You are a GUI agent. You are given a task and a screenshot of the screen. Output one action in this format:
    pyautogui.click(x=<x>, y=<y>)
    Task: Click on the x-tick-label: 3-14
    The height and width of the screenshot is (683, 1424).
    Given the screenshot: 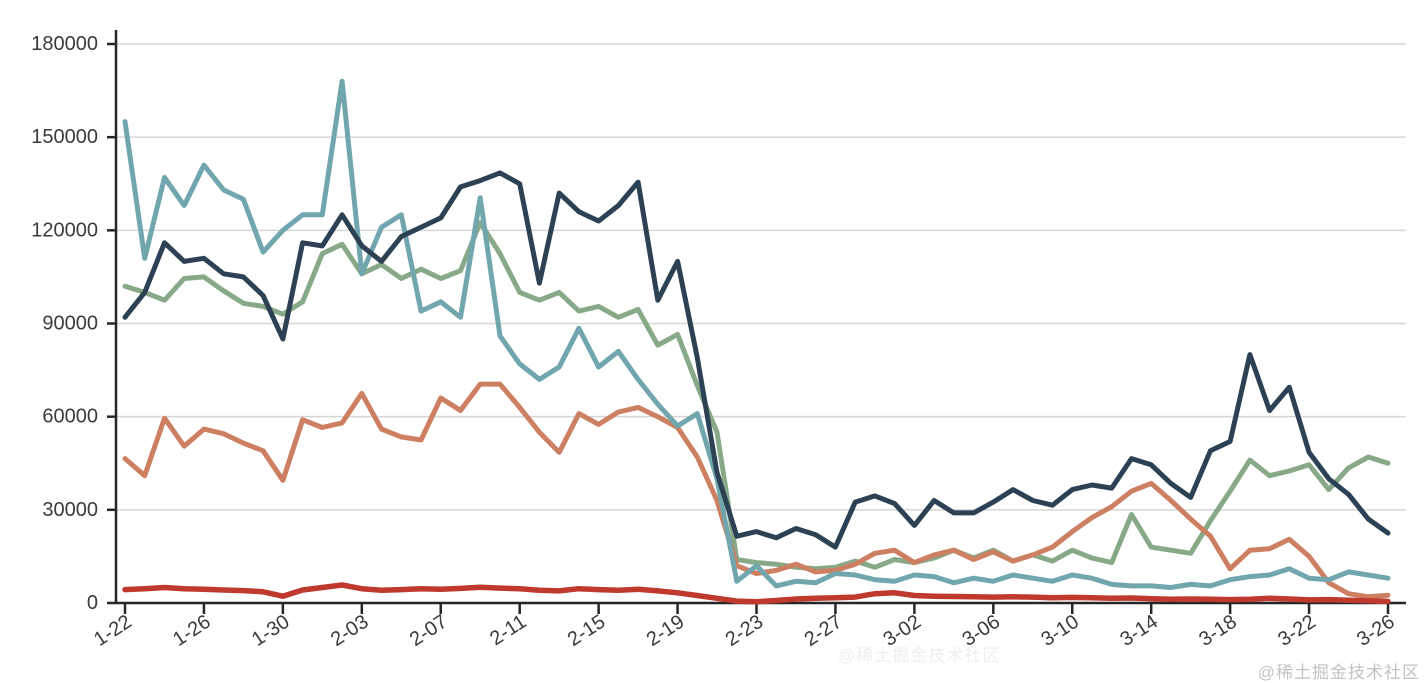 What is the action you would take?
    pyautogui.click(x=1139, y=631)
    